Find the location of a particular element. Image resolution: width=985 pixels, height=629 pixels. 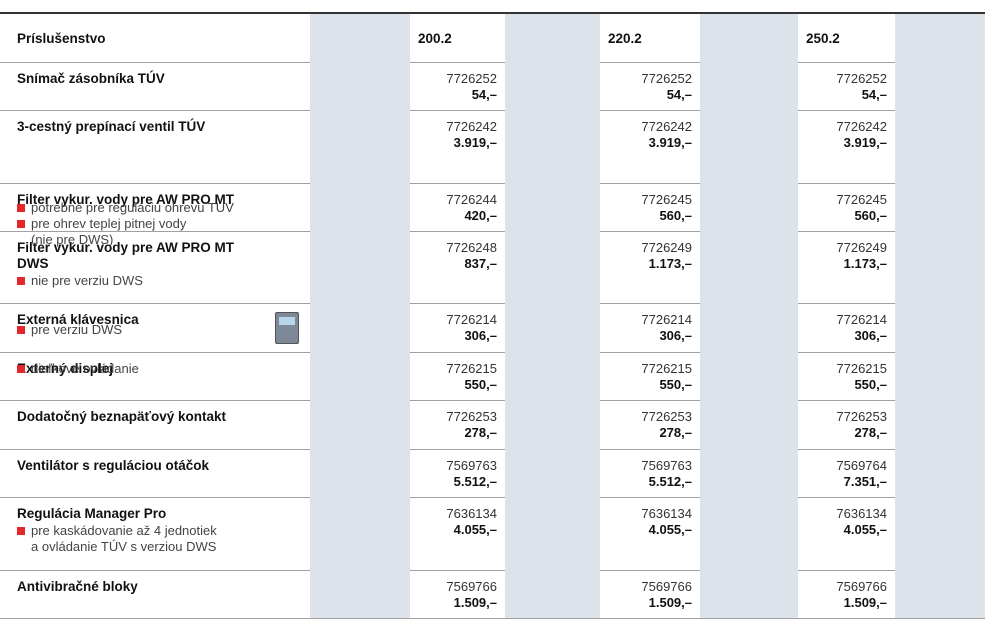

column-header: 200.2 is located at coordinates (435, 38).